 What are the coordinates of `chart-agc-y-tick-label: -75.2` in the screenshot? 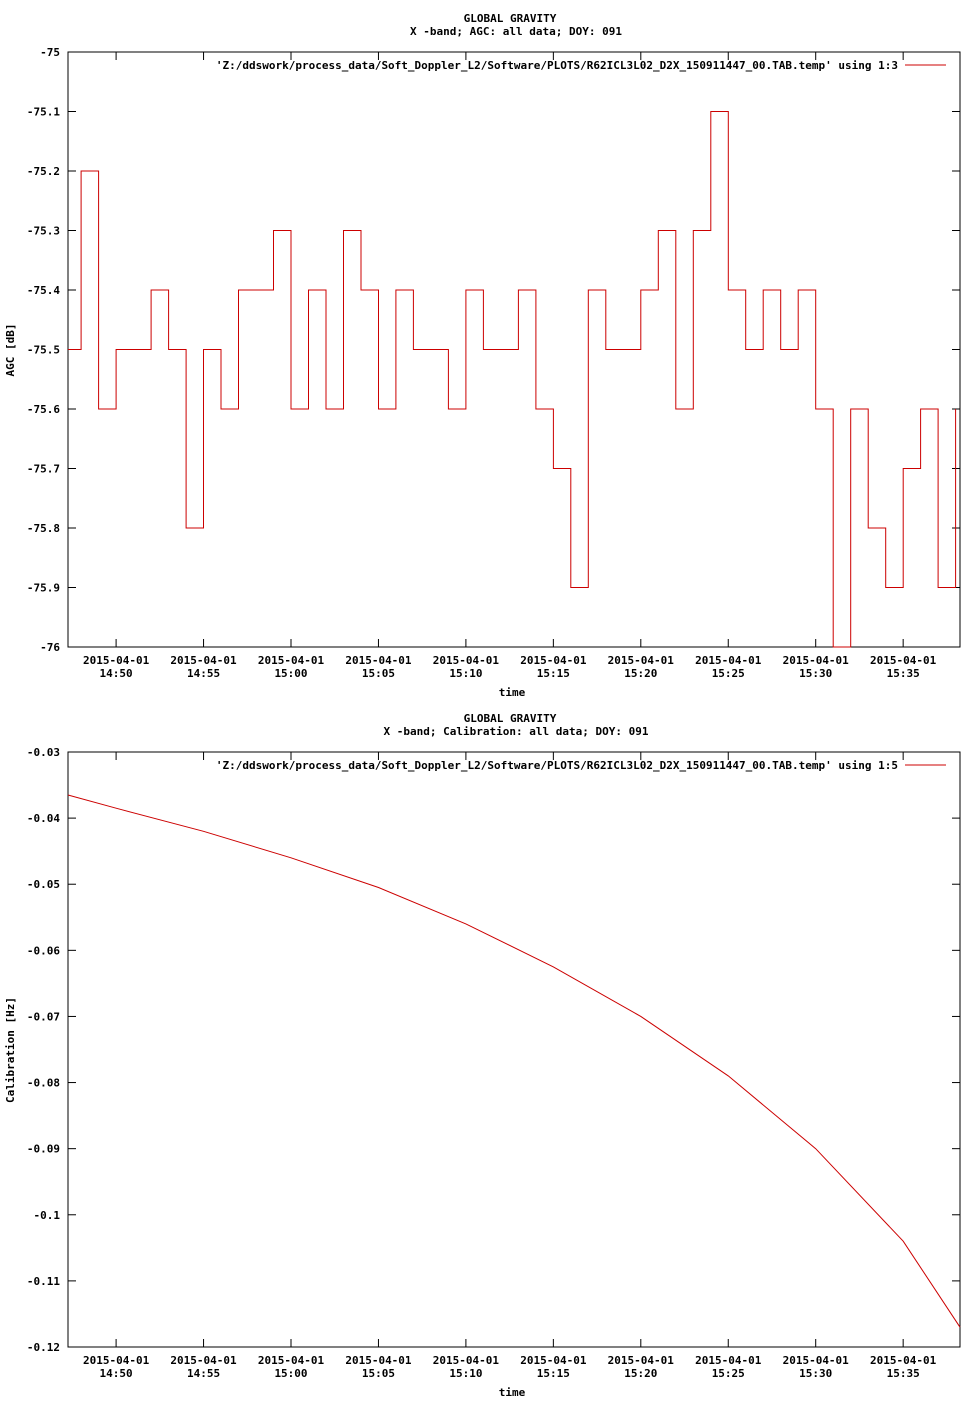 It's located at (43, 171).